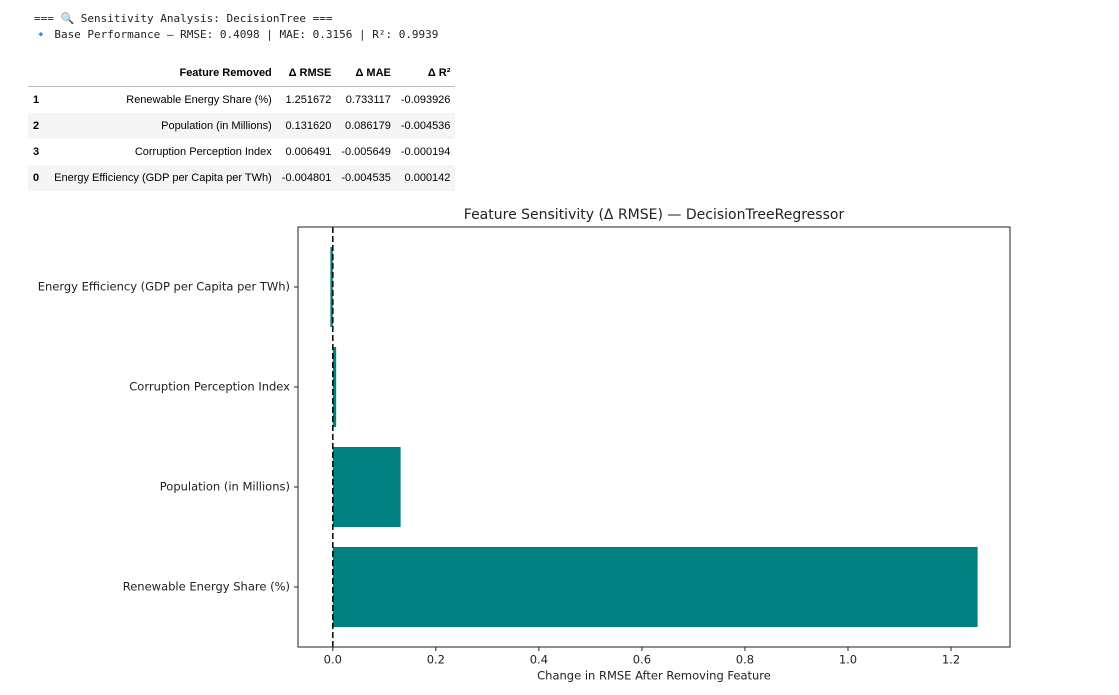 Image resolution: width=1119 pixels, height=695 pixels. What do you see at coordinates (368, 100) in the screenshot?
I see `table-cell: 0.733117` at bounding box center [368, 100].